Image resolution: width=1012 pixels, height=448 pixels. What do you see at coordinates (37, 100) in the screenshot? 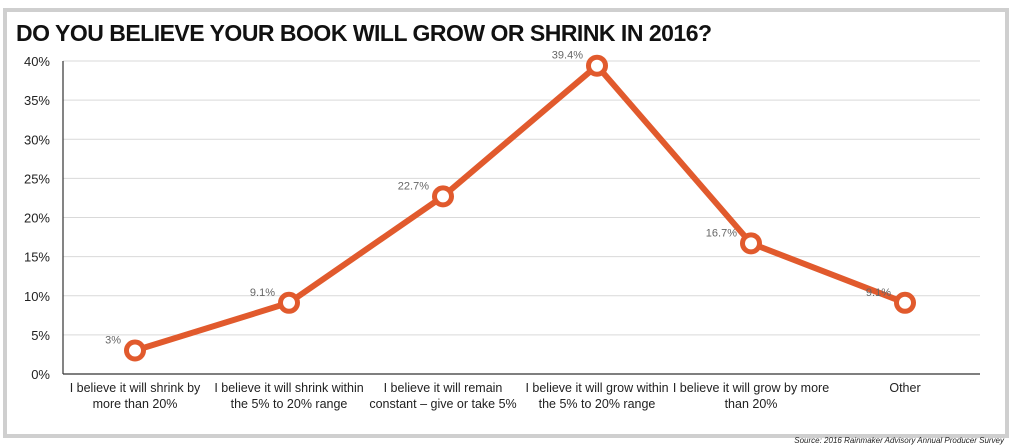
I see `y-tick-label: 35%` at bounding box center [37, 100].